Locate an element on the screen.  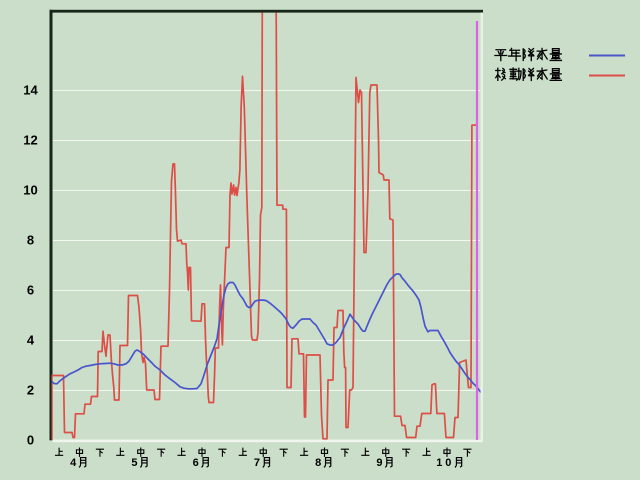
svg-text: 9 is located at coordinates (379, 463).